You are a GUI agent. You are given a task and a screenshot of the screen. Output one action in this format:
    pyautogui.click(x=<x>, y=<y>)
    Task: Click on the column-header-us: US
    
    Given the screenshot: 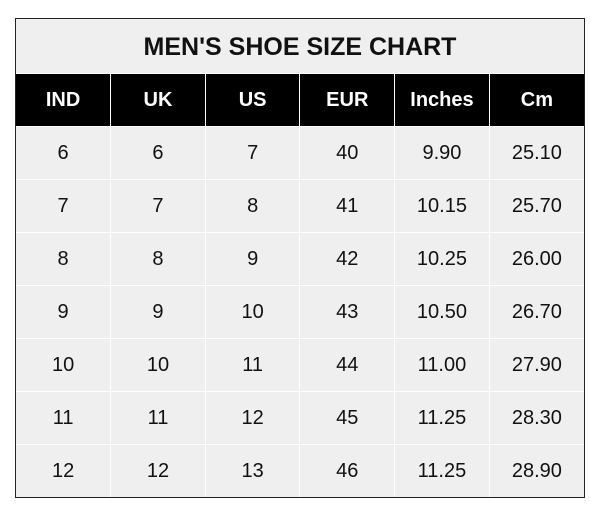 What is the action you would take?
    pyautogui.click(x=252, y=100)
    